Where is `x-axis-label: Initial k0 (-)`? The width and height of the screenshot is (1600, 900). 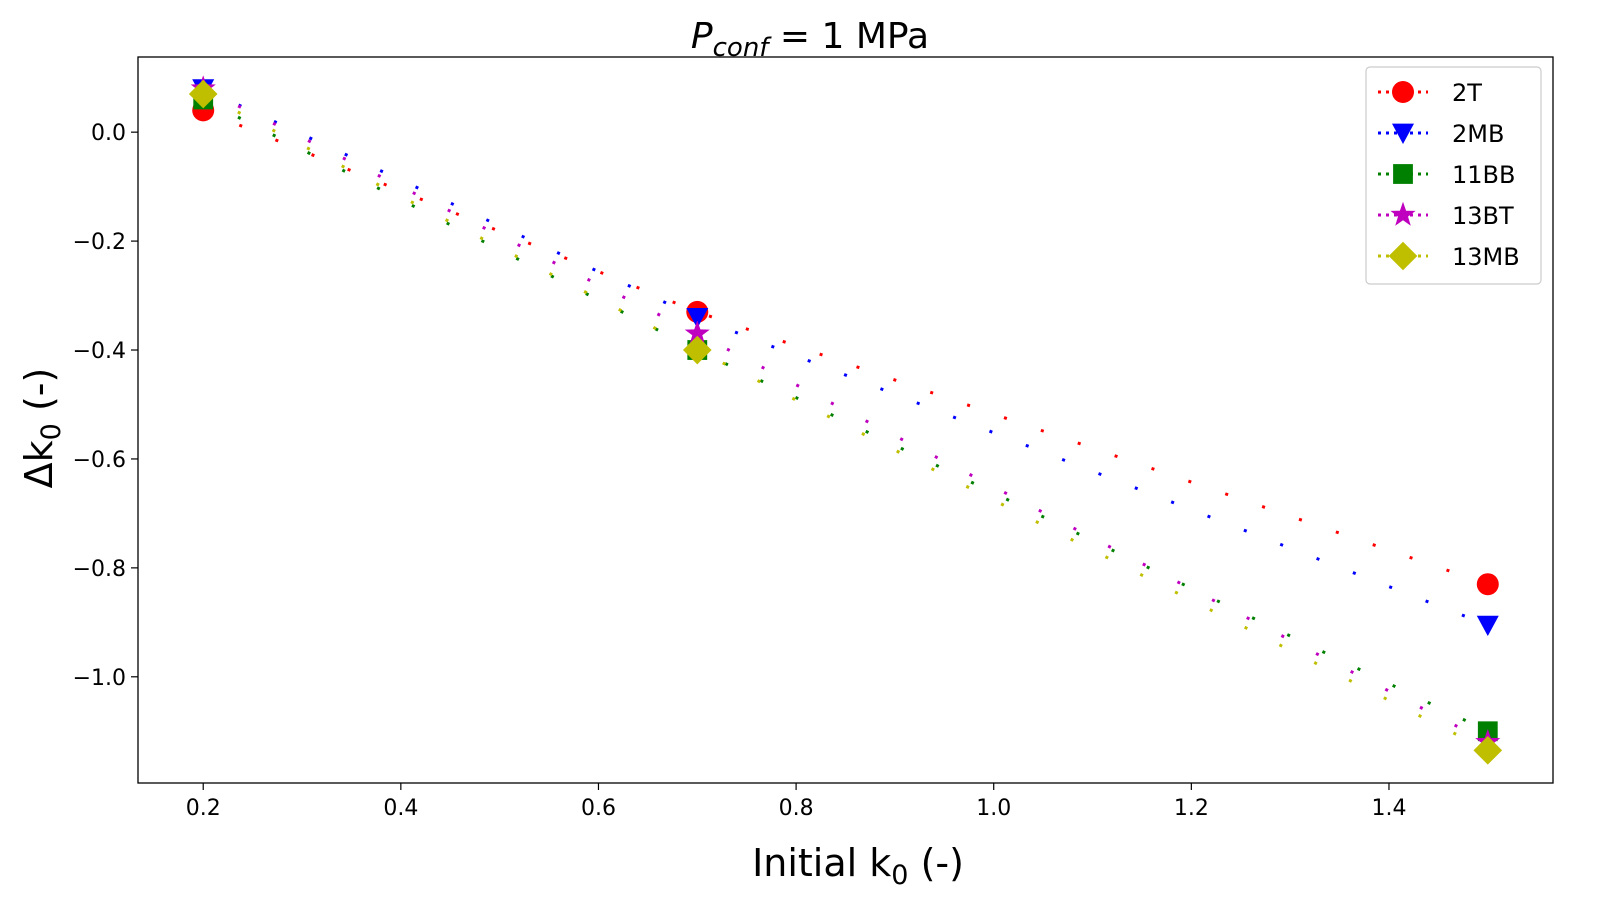
x-axis-label: Initial k0 (-) is located at coordinates (858, 866).